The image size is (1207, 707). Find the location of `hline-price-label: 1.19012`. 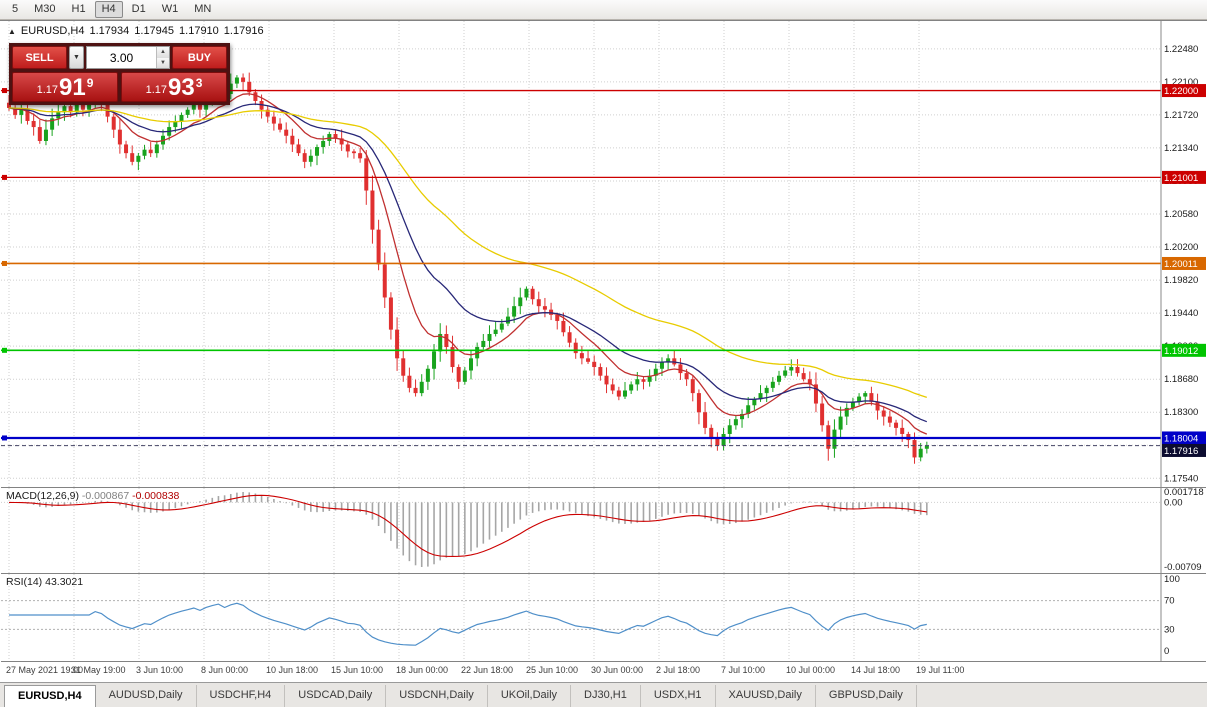

hline-price-label: 1.19012 is located at coordinates (1181, 351).